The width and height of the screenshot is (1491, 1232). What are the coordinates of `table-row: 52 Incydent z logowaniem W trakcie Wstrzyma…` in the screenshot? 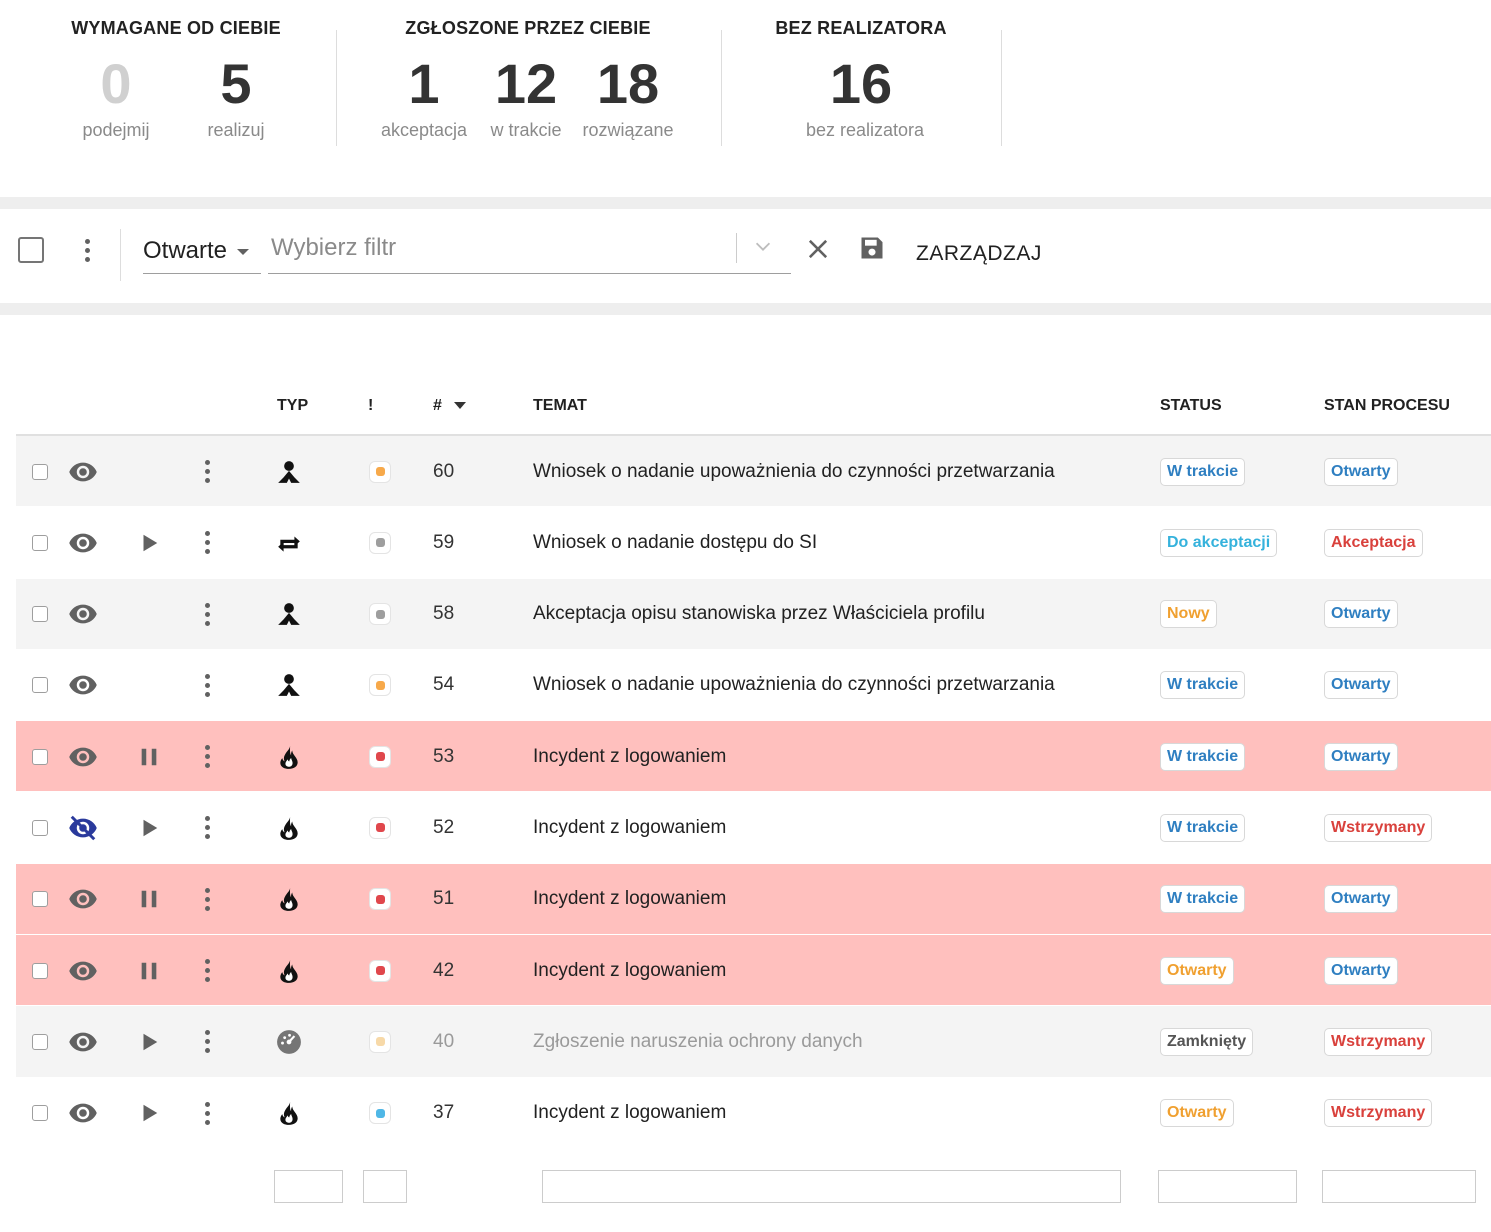 It's located at (753, 828).